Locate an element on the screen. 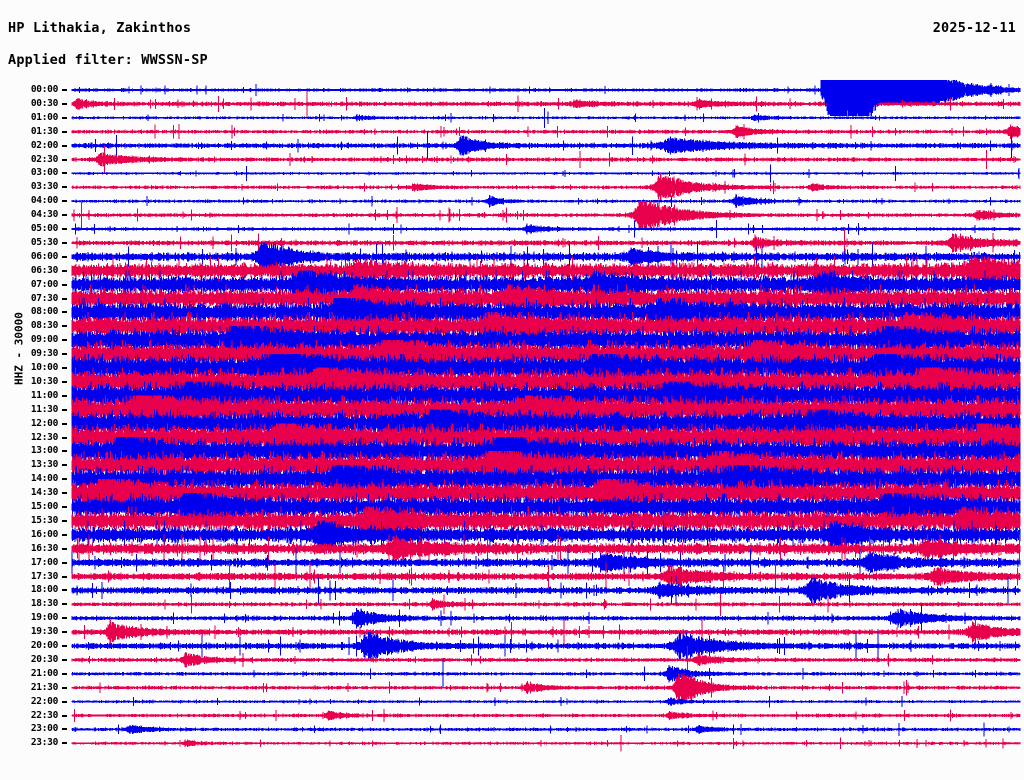 The image size is (1024, 780). trace-row-2030 is located at coordinates (546, 660).